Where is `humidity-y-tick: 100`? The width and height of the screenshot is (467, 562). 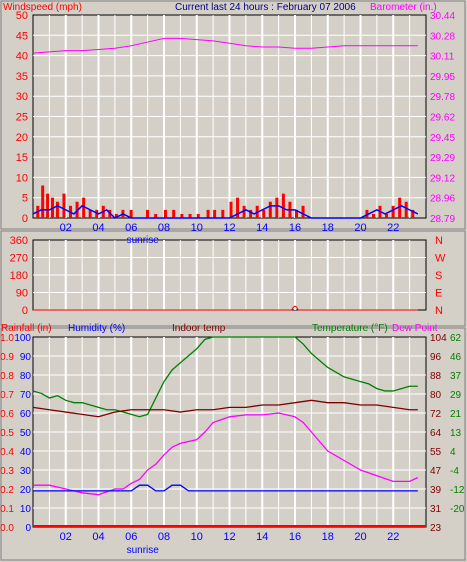
humidity-y-tick: 100 is located at coordinates (22, 338).